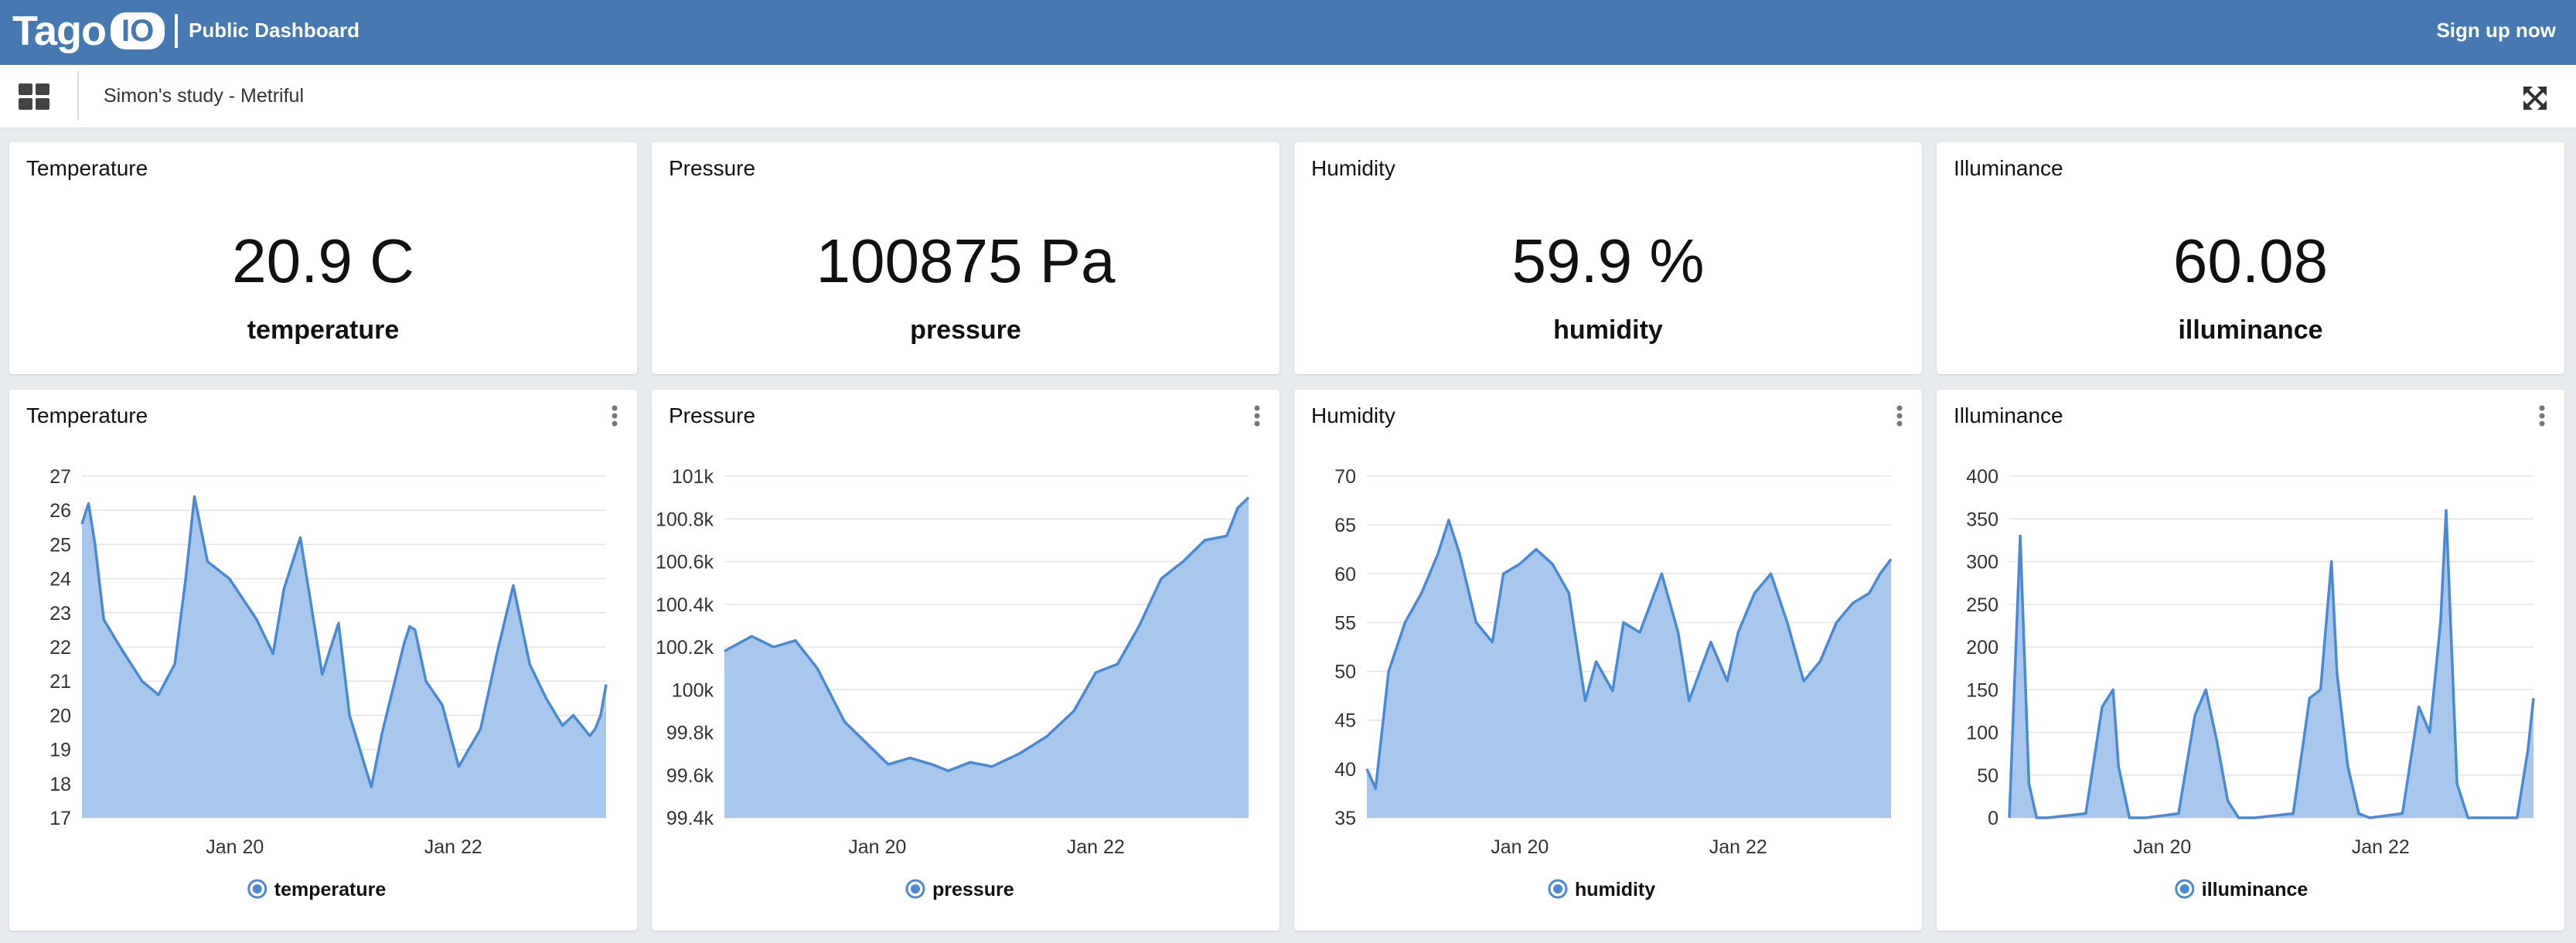  Describe the element at coordinates (685, 648) in the screenshot. I see `y-tick-label: 100.2k` at that location.